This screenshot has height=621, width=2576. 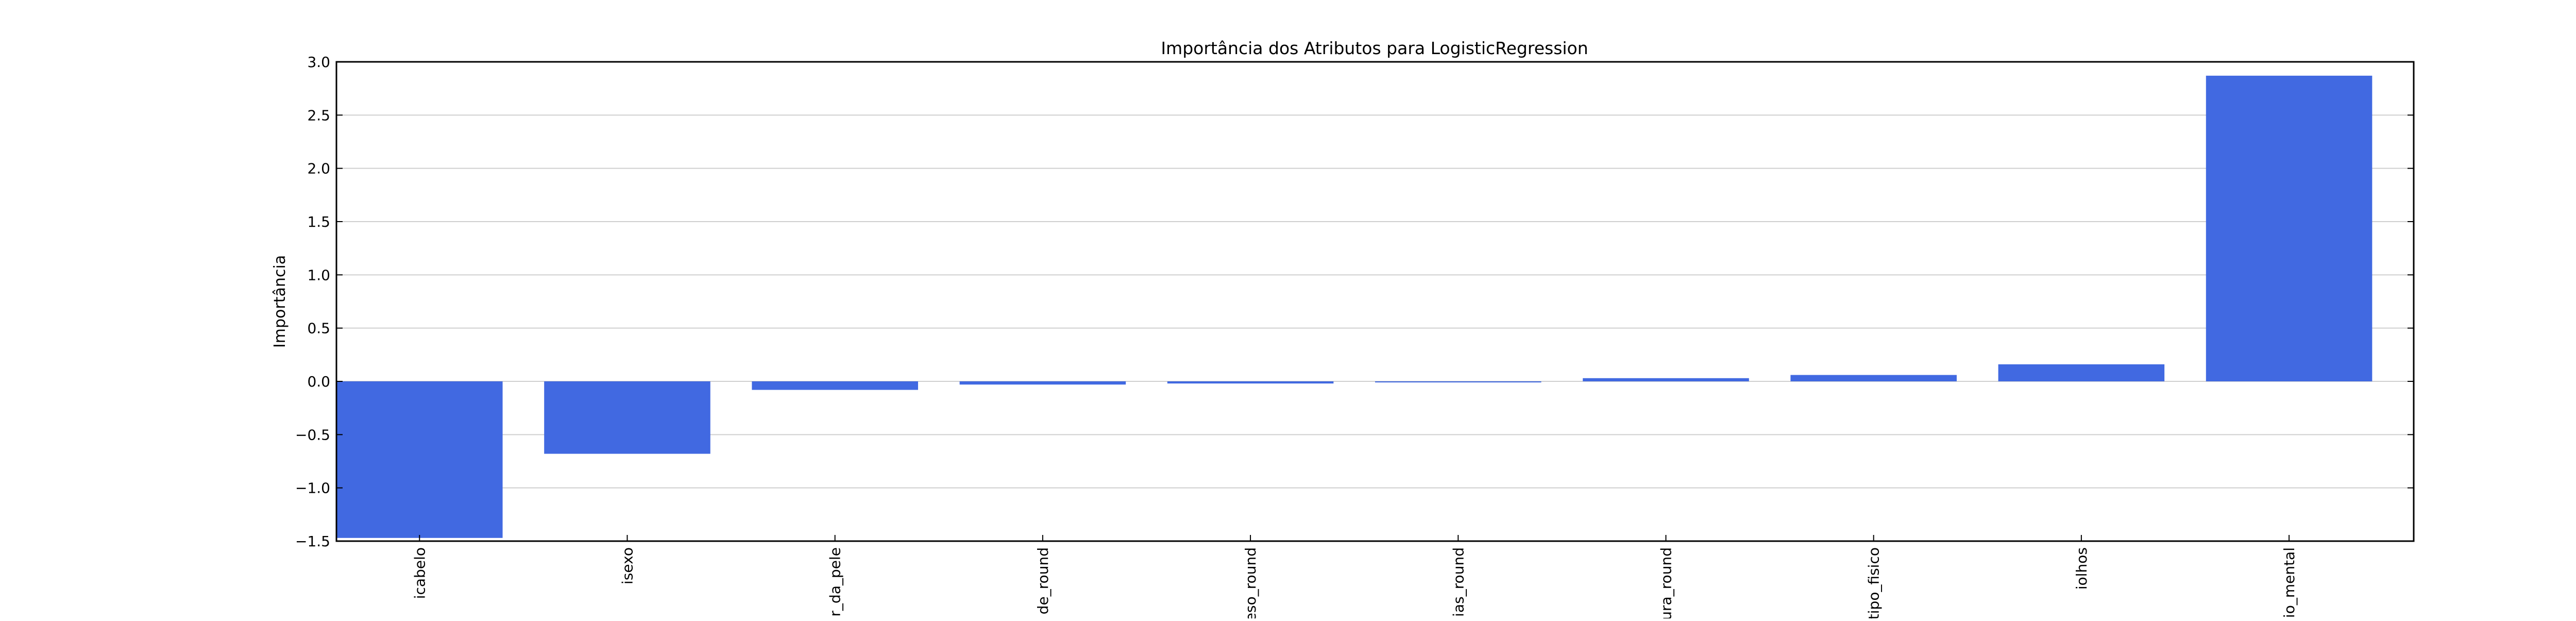 What do you see at coordinates (318, 221) in the screenshot?
I see `y-tick-label: 1.5` at bounding box center [318, 221].